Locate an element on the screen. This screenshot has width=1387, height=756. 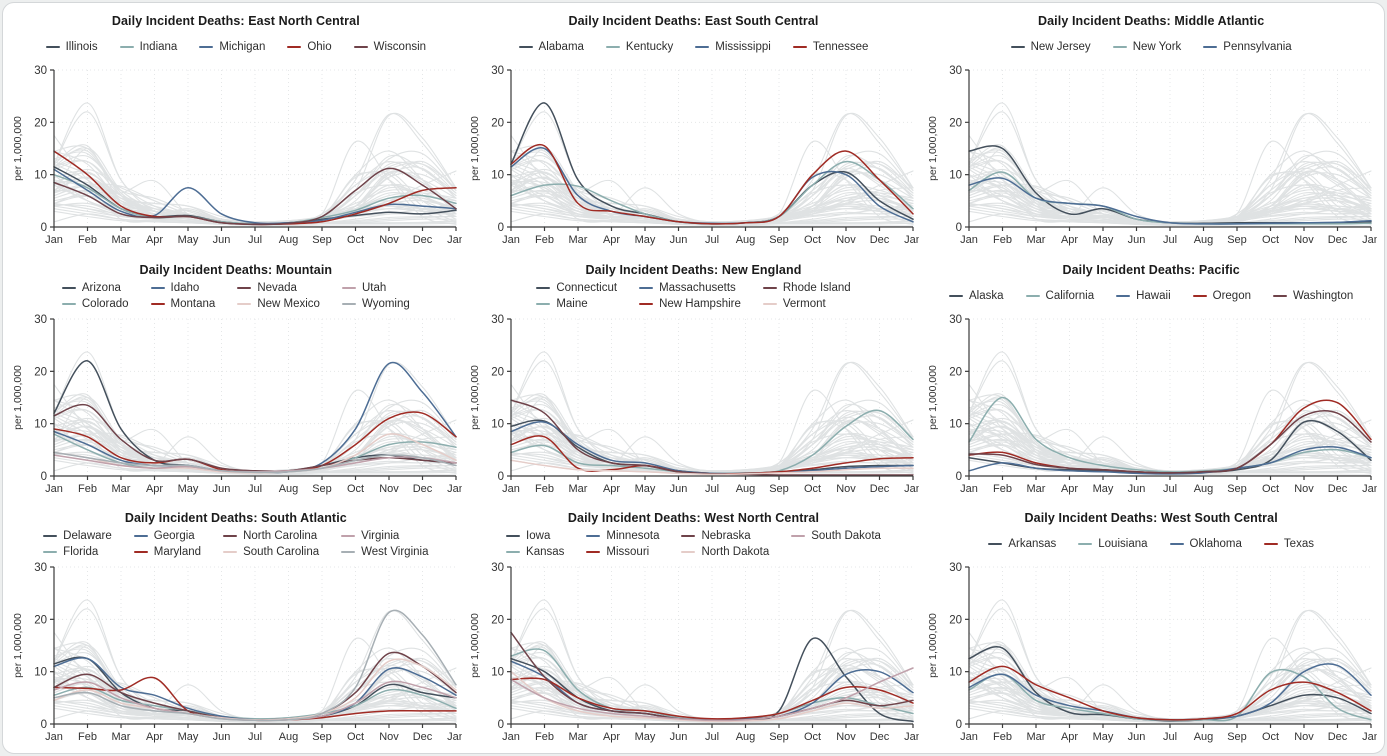
legend-label: Arkansas is located at coordinates (1032, 544).